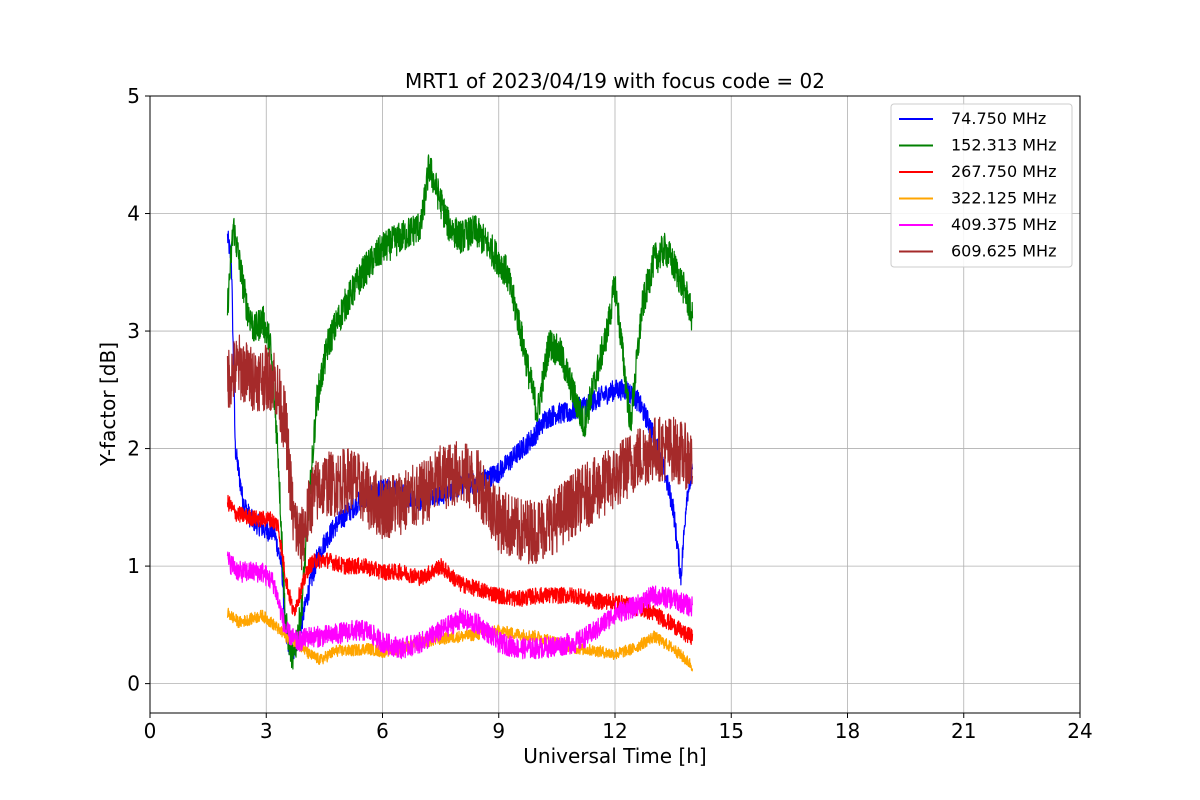 This screenshot has height=800, width=1200. I want to click on x-tick-label: 24, so click(1079, 731).